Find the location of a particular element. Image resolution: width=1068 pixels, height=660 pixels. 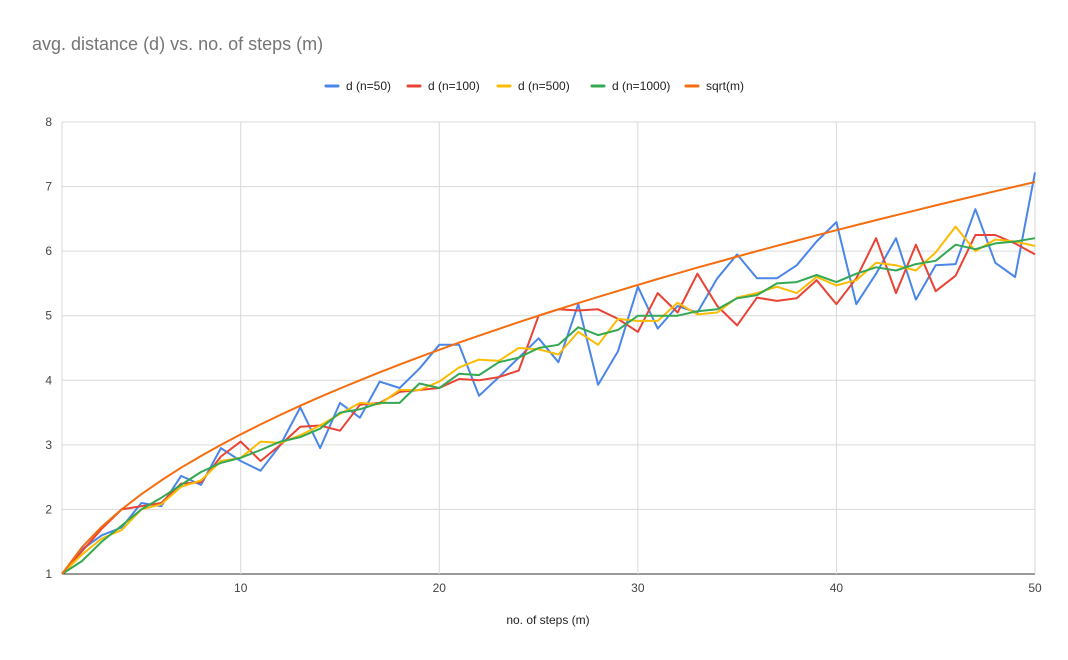

y-tick-label: 6 is located at coordinates (48, 251).